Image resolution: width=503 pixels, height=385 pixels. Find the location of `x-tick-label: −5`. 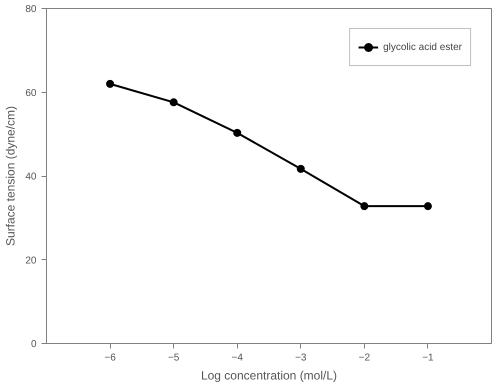

x-tick-label: −5 is located at coordinates (174, 358).